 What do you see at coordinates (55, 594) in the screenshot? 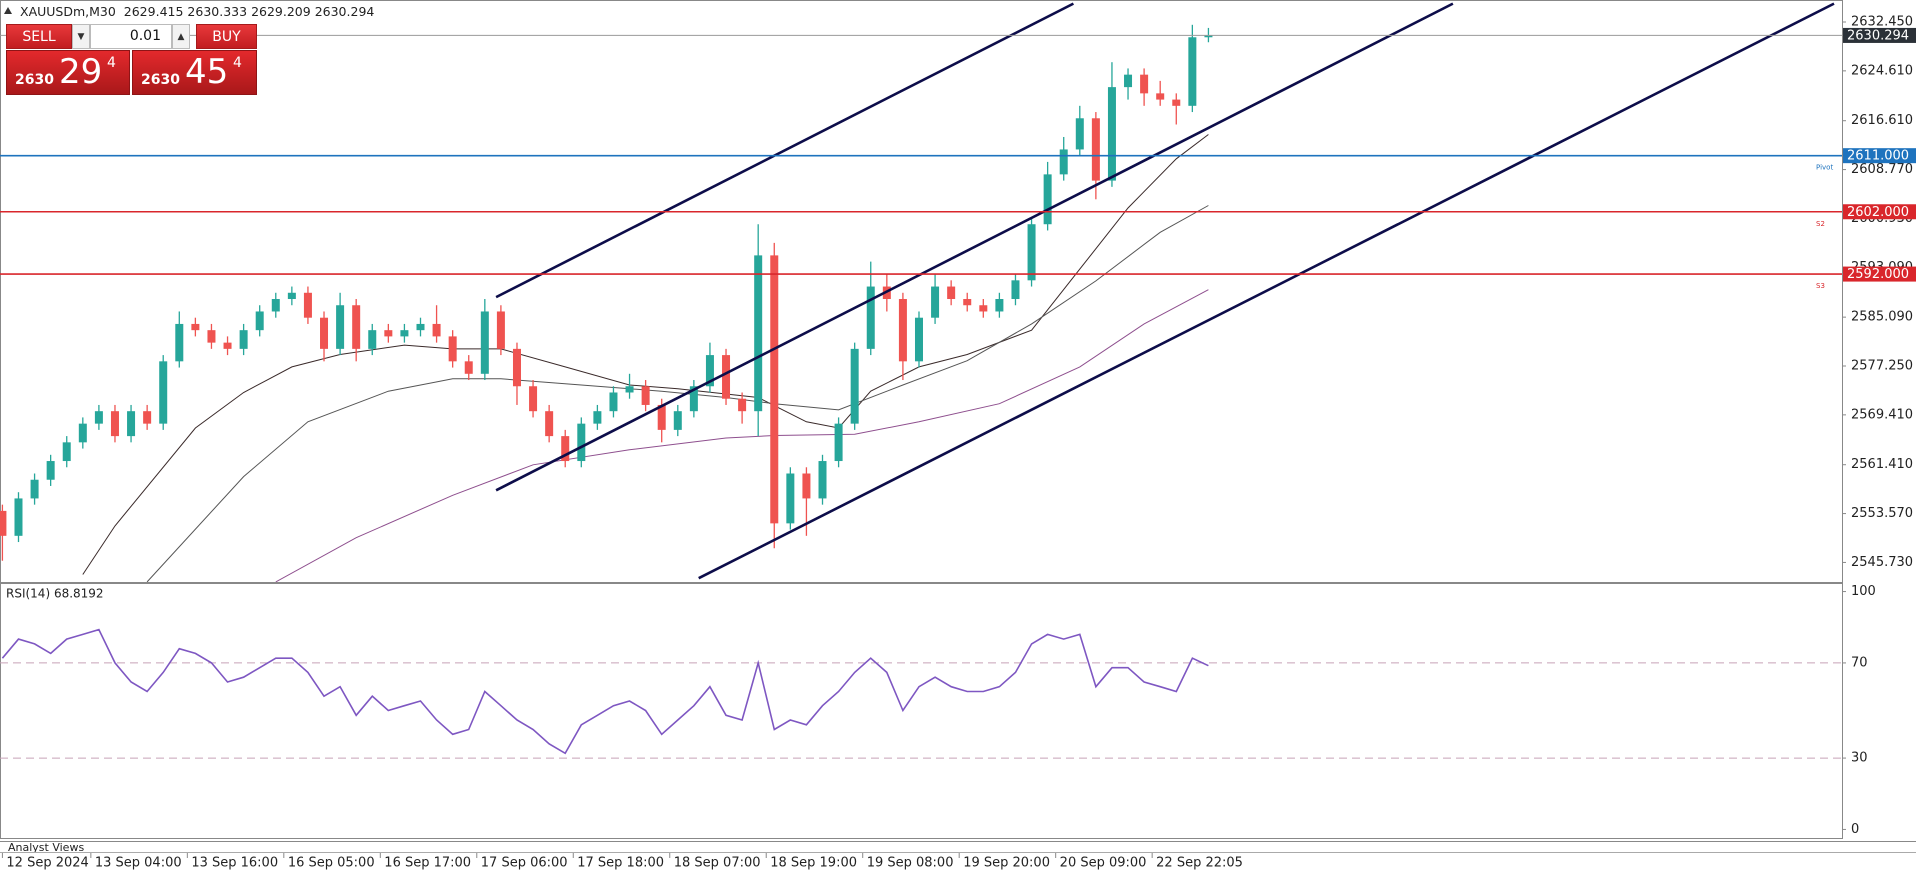
I see `rsi-title: RSI(14) 68.8192` at bounding box center [55, 594].